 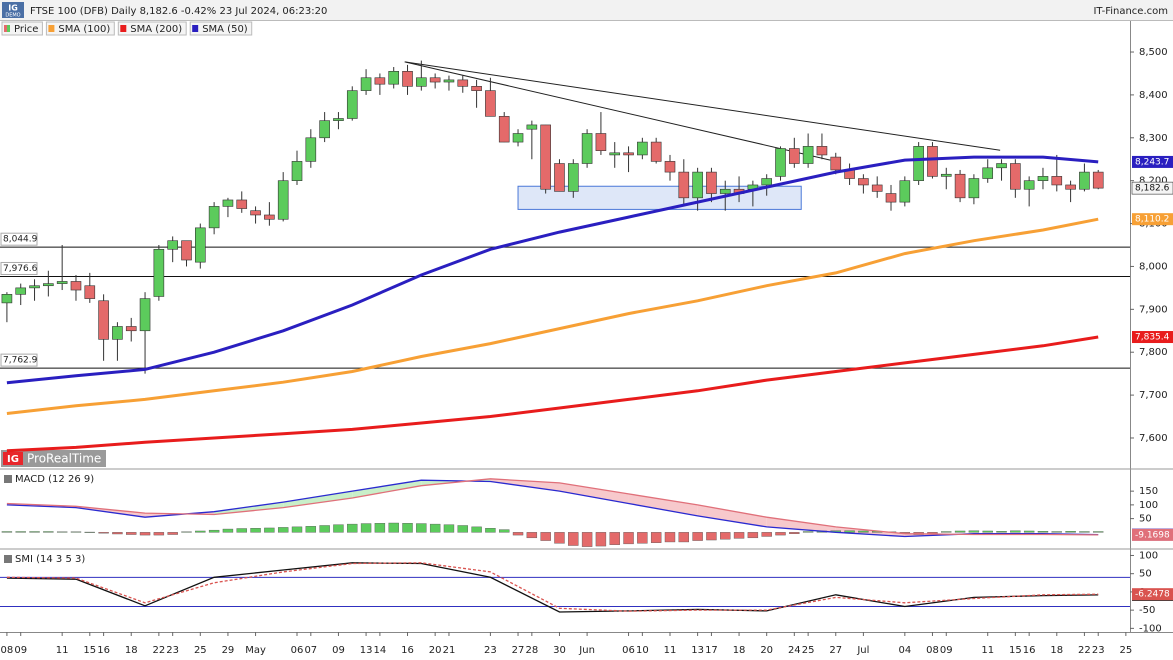 I want to click on x-tick-label: 30, so click(x=559, y=650).